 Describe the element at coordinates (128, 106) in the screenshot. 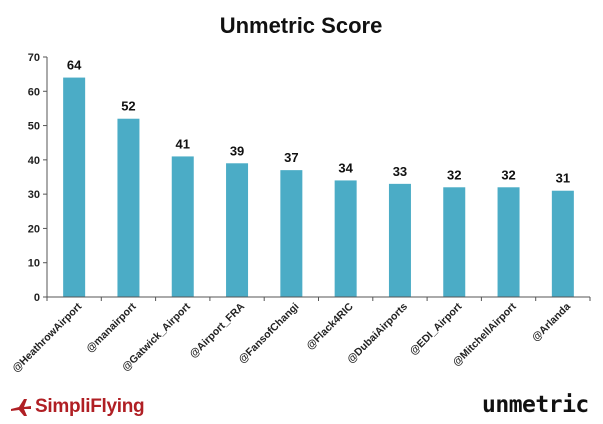

I see `data-label: 52` at that location.